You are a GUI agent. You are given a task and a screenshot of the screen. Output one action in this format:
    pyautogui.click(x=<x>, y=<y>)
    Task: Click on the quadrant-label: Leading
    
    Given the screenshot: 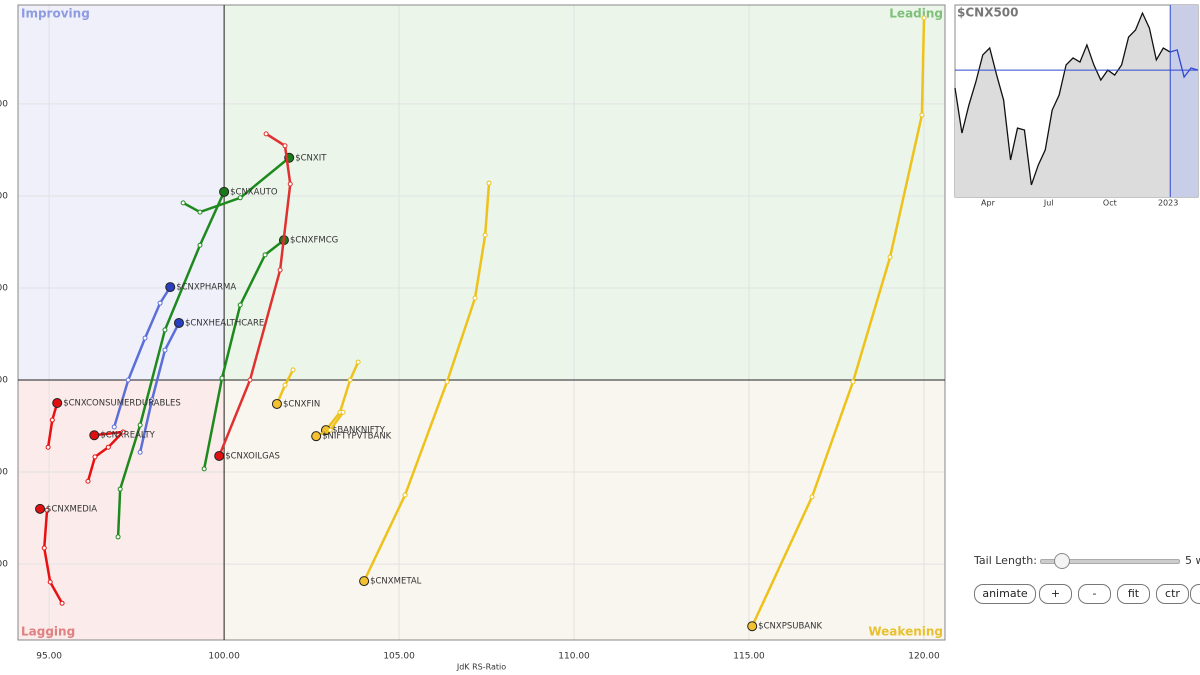 What is the action you would take?
    pyautogui.click(x=916, y=14)
    